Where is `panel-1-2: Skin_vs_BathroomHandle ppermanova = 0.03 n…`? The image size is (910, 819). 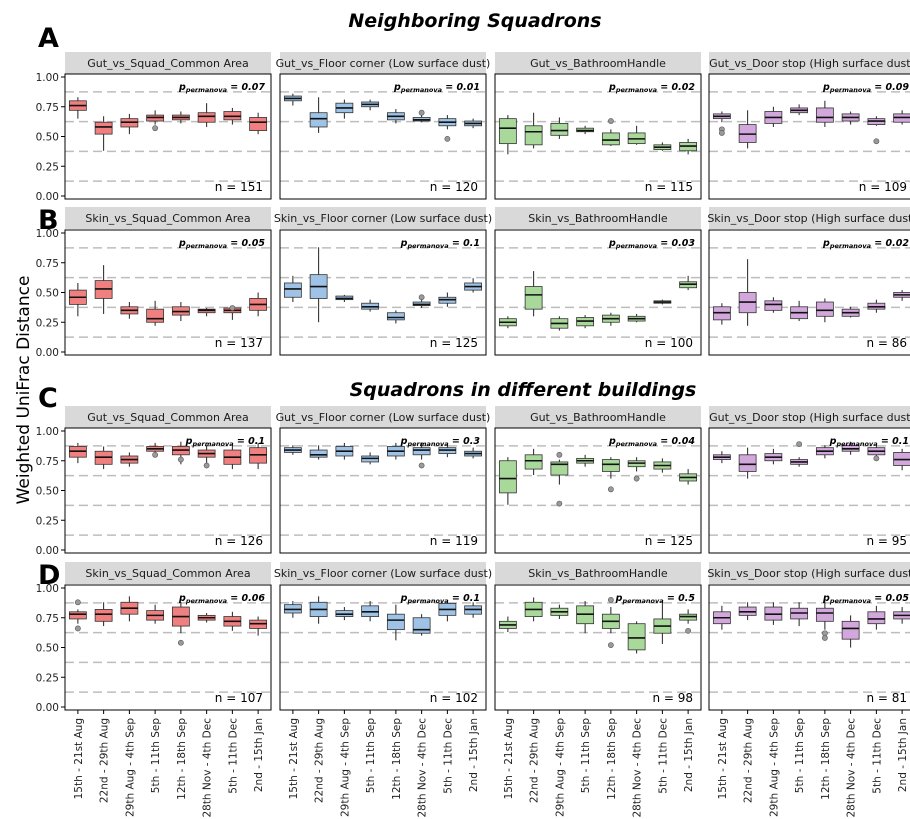
panel-1-2: Skin_vs_BathroomHandle ppermanova = 0.03 n… is located at coordinates (598, 281).